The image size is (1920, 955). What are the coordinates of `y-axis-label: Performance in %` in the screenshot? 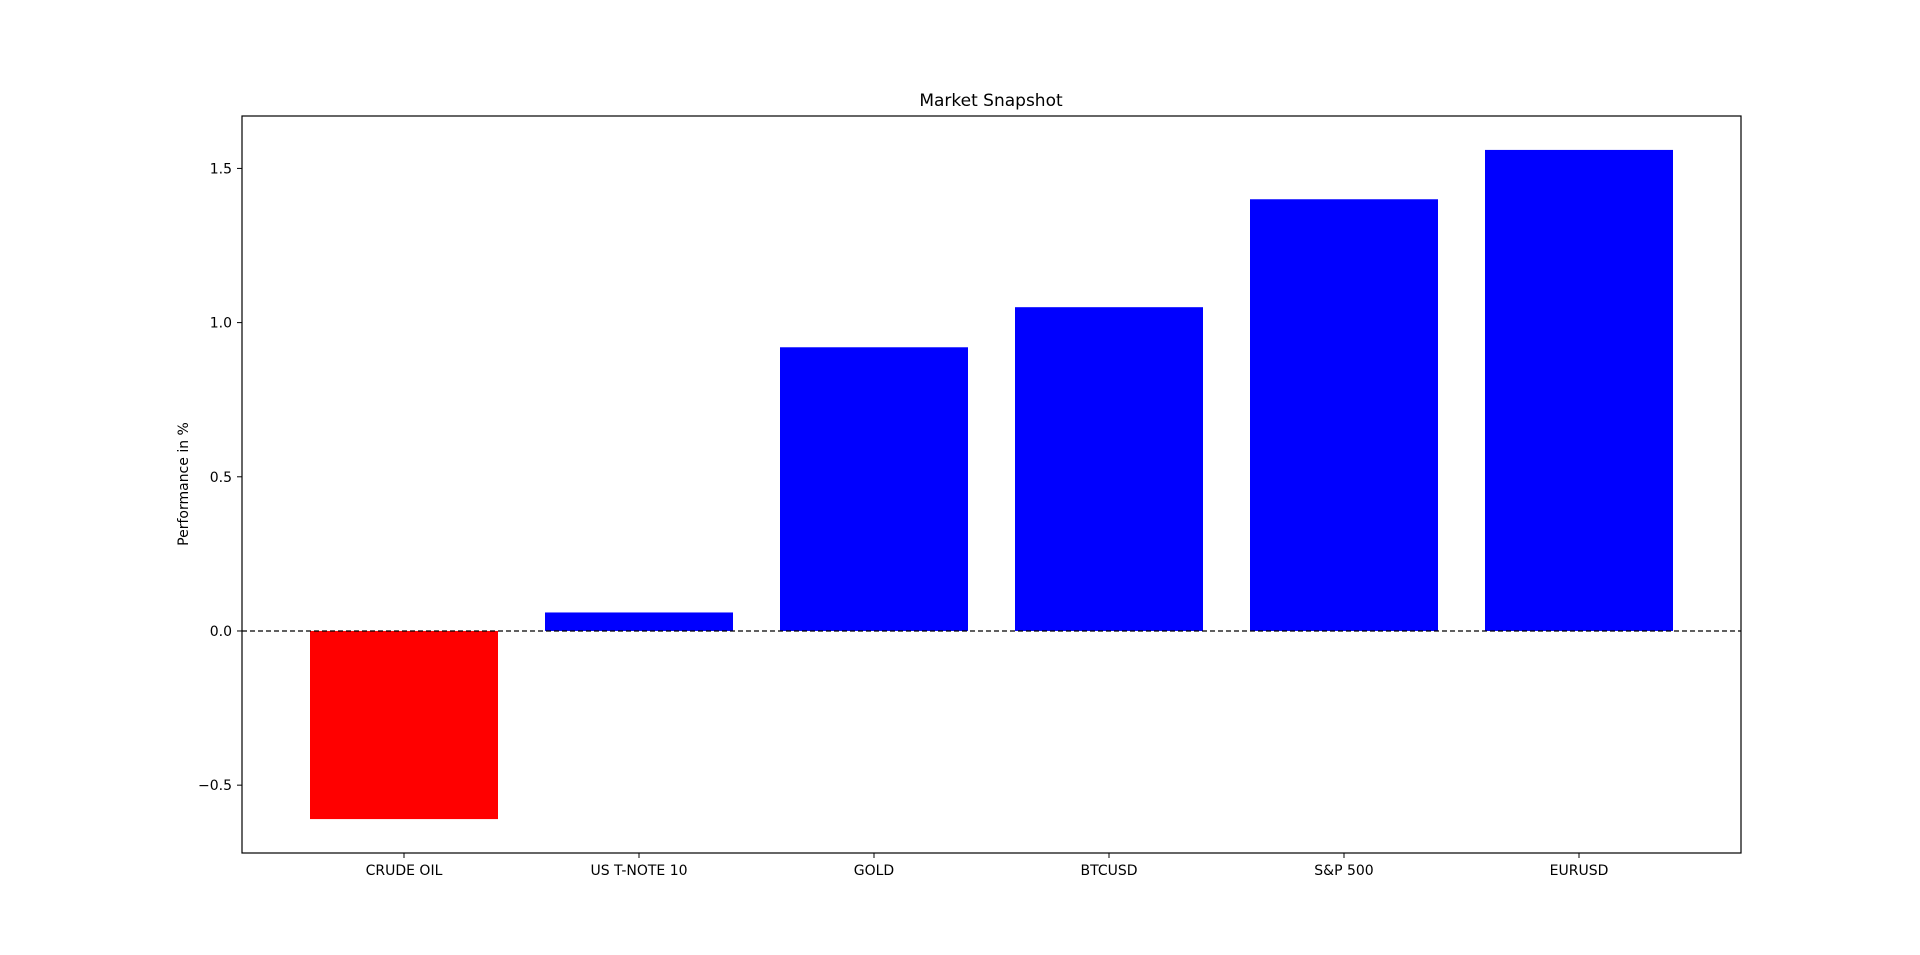 It's located at (184, 484).